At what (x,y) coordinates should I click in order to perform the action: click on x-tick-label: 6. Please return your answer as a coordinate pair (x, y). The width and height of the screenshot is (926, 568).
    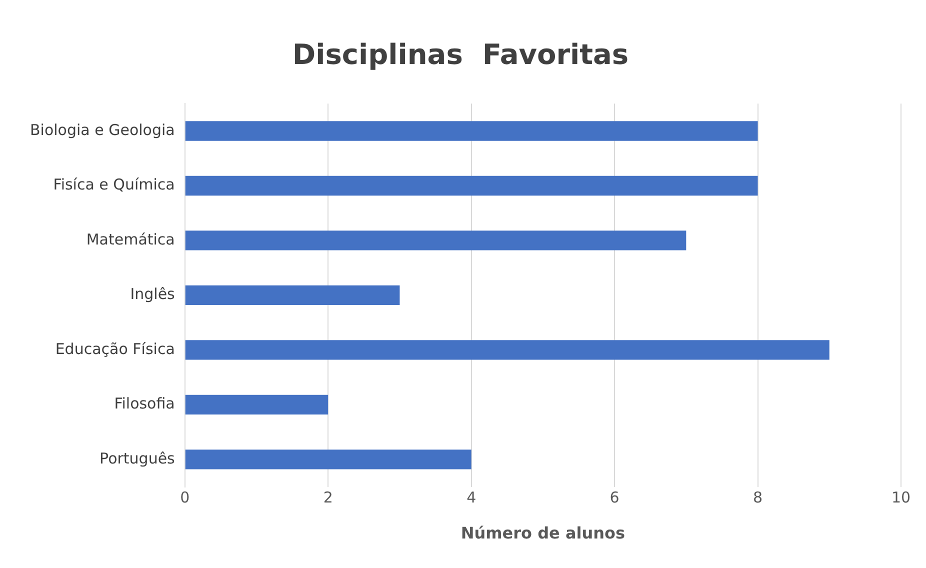
    Looking at the image, I should click on (615, 497).